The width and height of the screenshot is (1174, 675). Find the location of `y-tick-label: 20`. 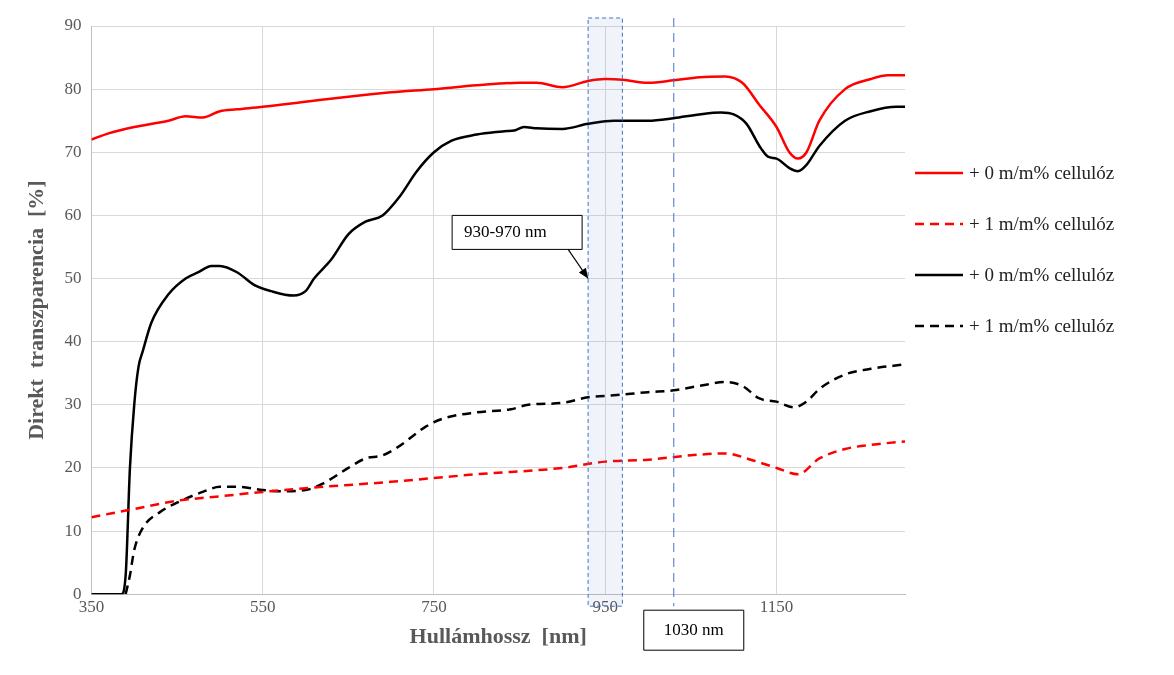

y-tick-label: 20 is located at coordinates (73, 467).